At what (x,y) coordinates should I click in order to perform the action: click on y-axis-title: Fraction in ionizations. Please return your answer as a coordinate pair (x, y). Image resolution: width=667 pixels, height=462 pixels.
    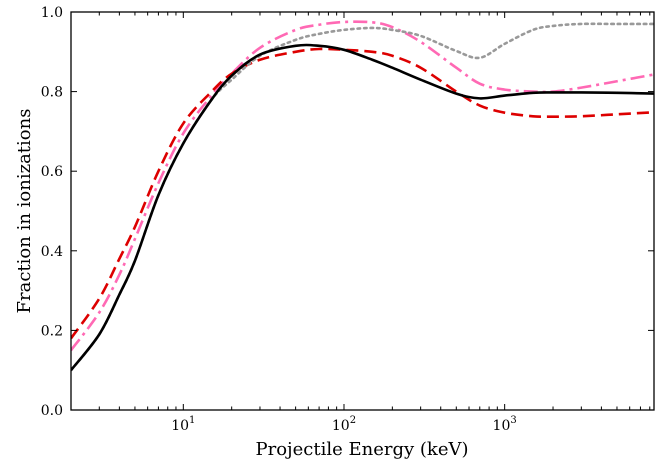
    Looking at the image, I should click on (24, 211).